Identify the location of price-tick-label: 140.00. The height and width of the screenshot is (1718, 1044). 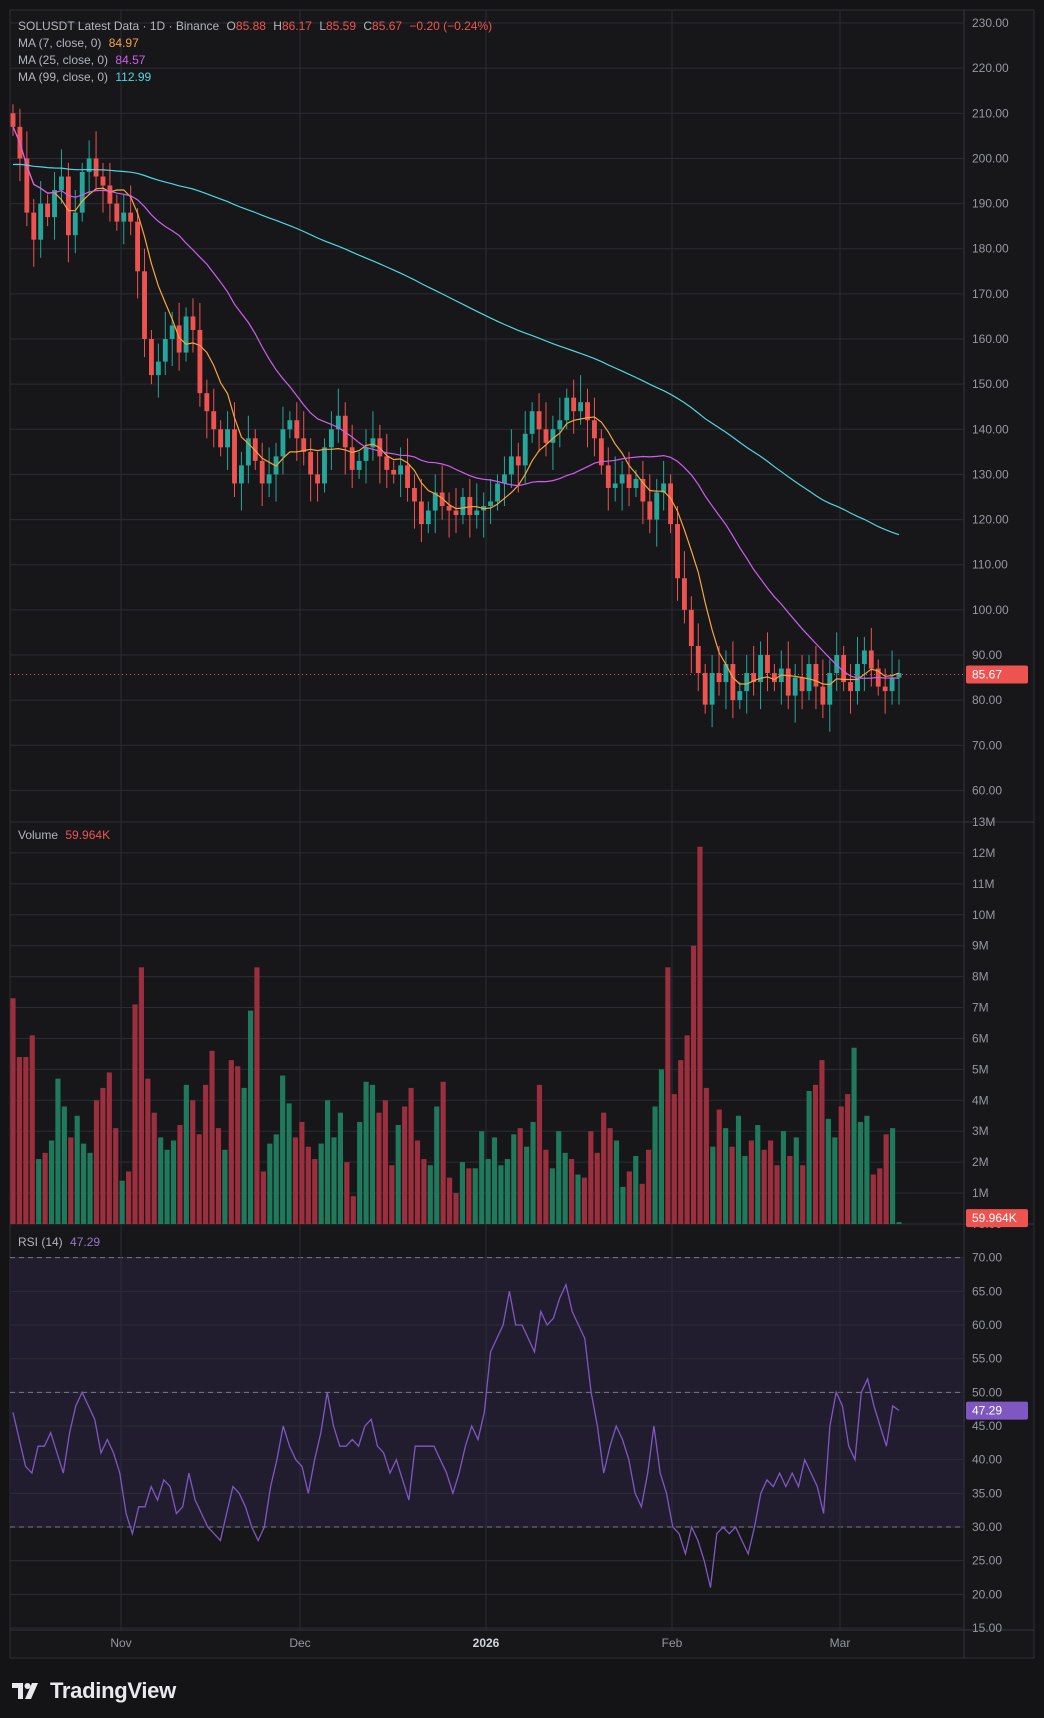
(990, 429).